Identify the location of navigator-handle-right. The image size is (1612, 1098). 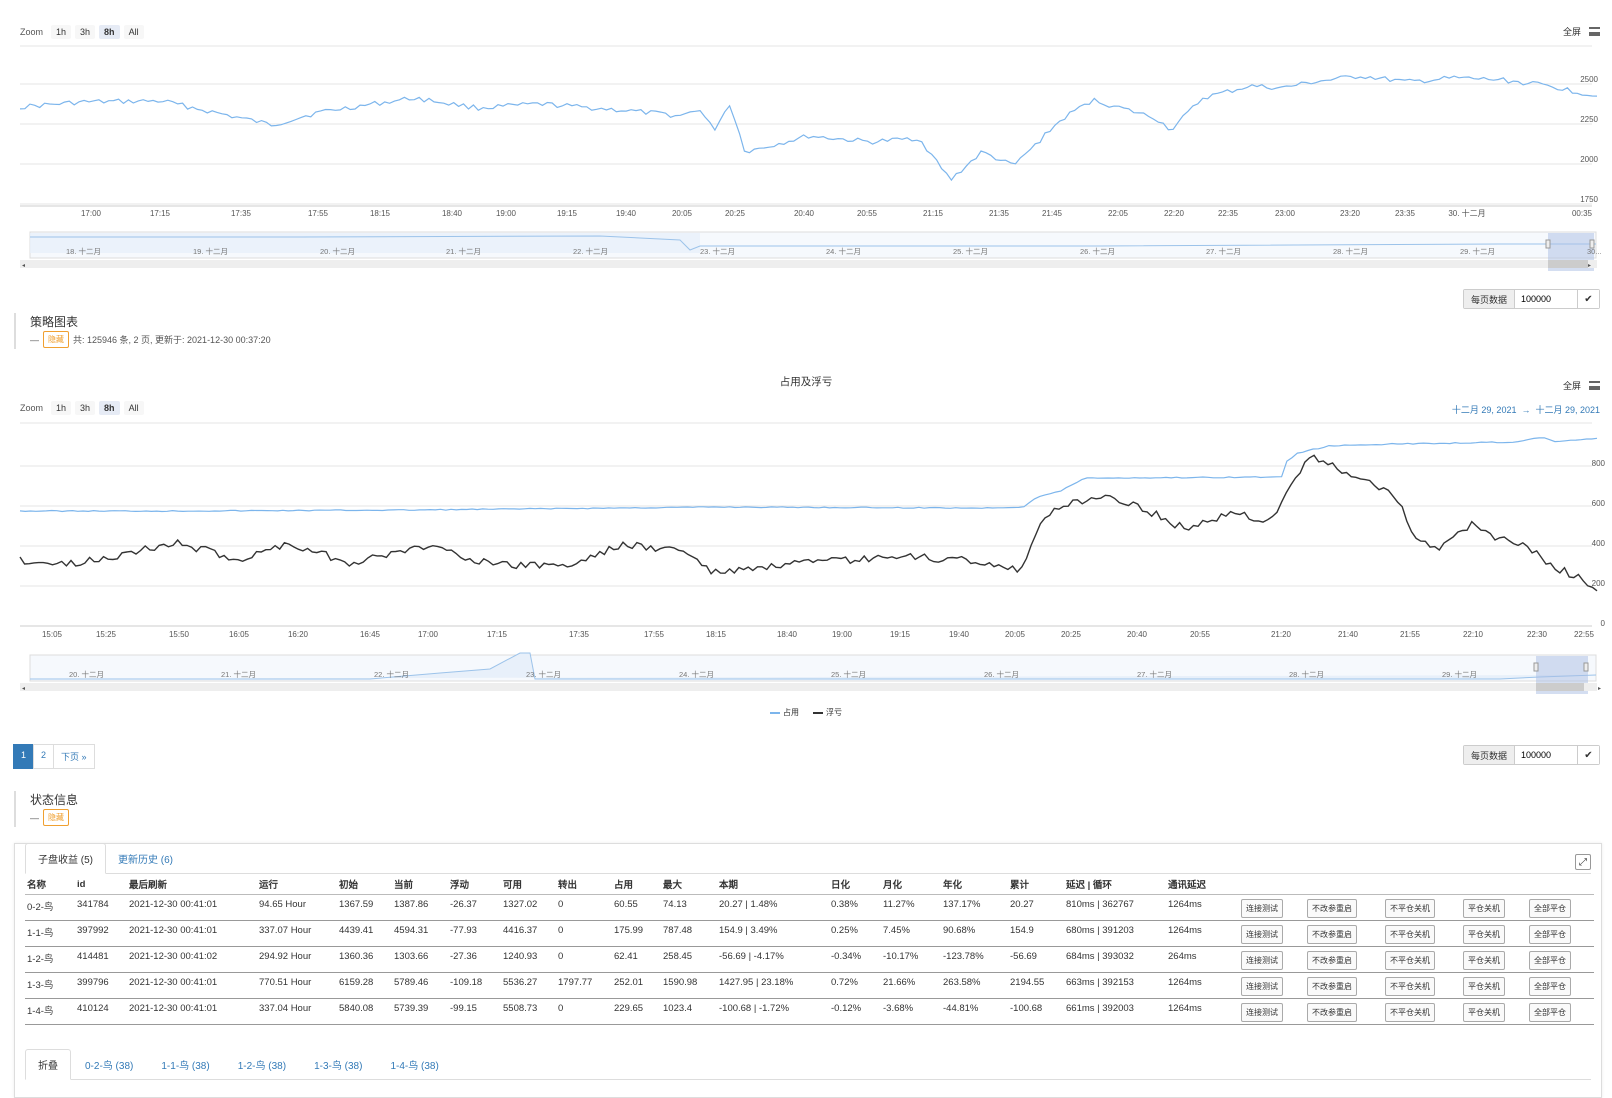
(1586, 667).